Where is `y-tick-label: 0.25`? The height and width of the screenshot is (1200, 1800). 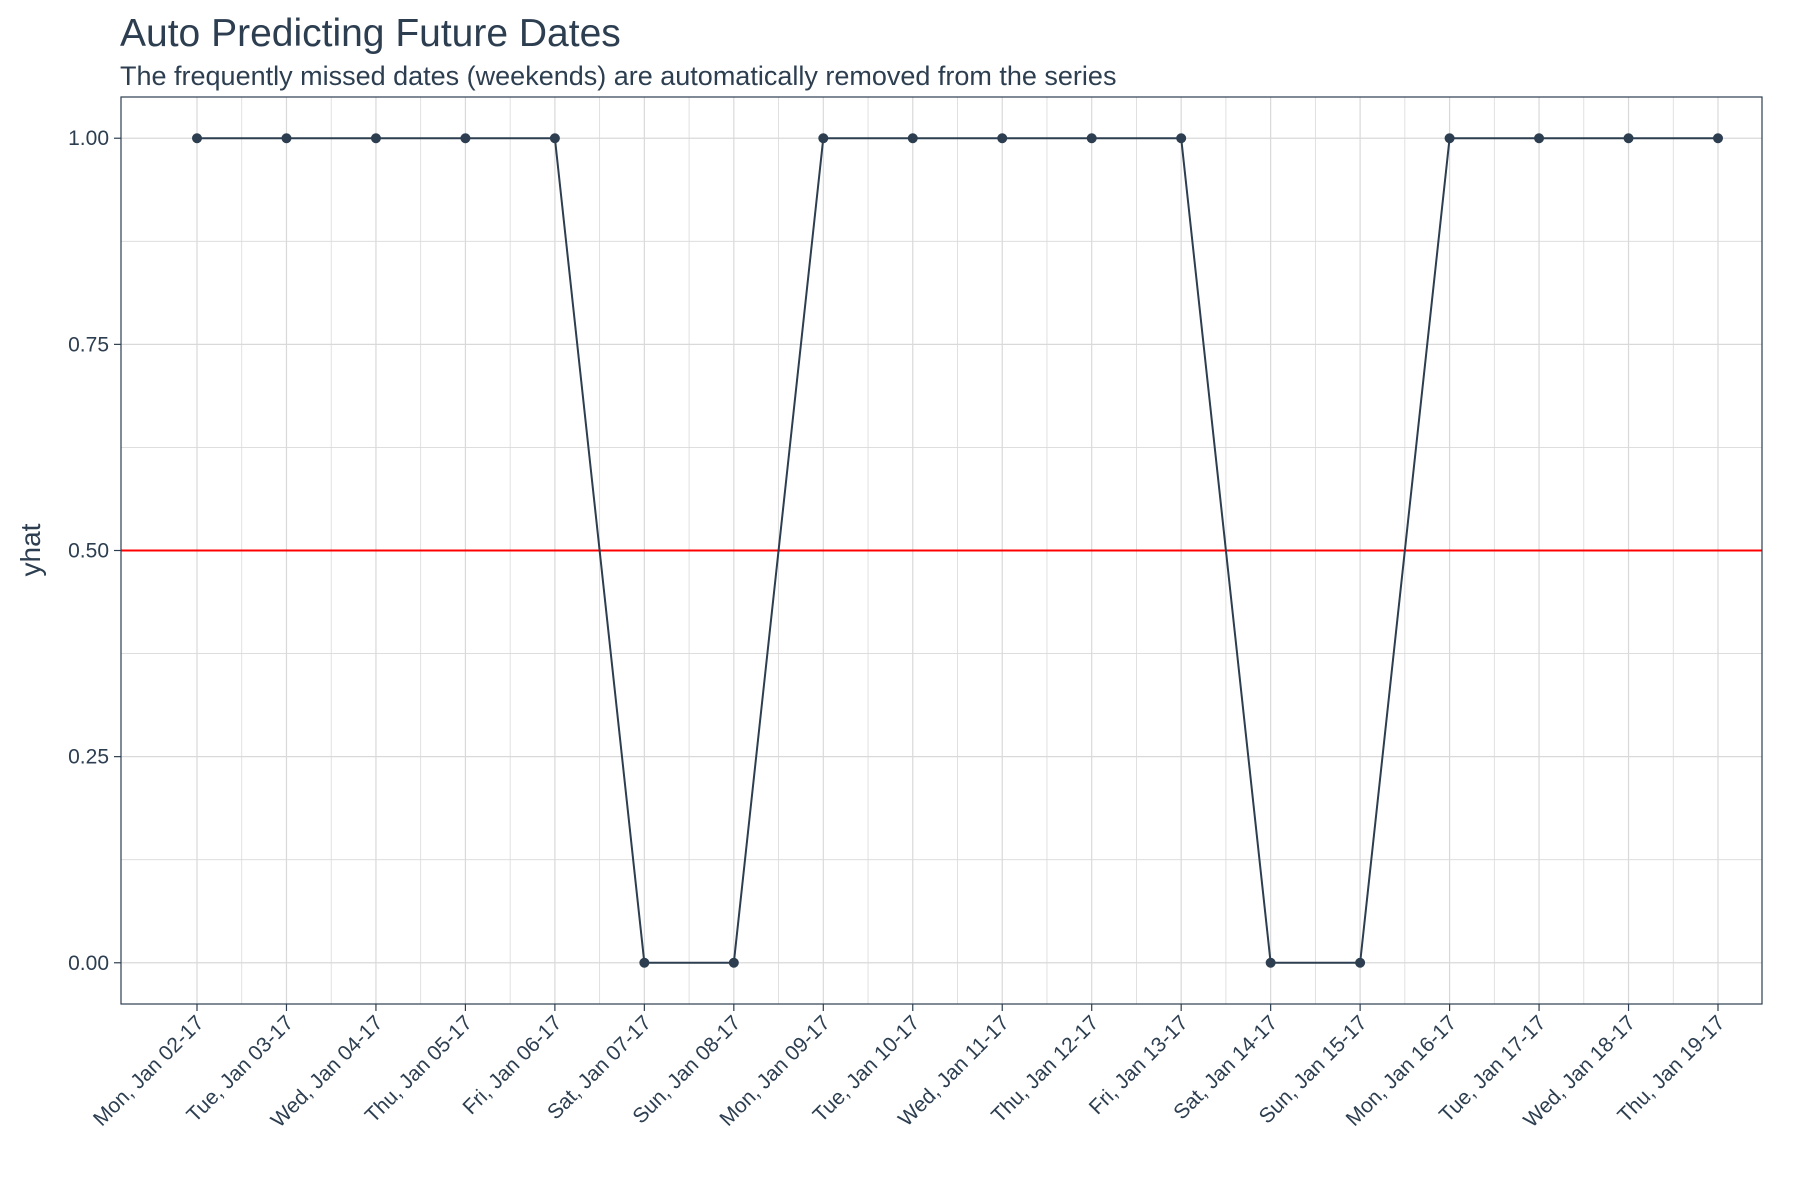 y-tick-label: 0.25 is located at coordinates (88, 757).